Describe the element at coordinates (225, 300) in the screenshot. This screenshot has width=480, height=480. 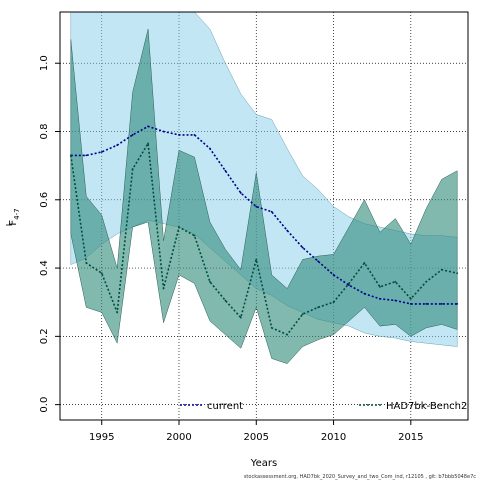
I see `point-bench-2003` at that location.